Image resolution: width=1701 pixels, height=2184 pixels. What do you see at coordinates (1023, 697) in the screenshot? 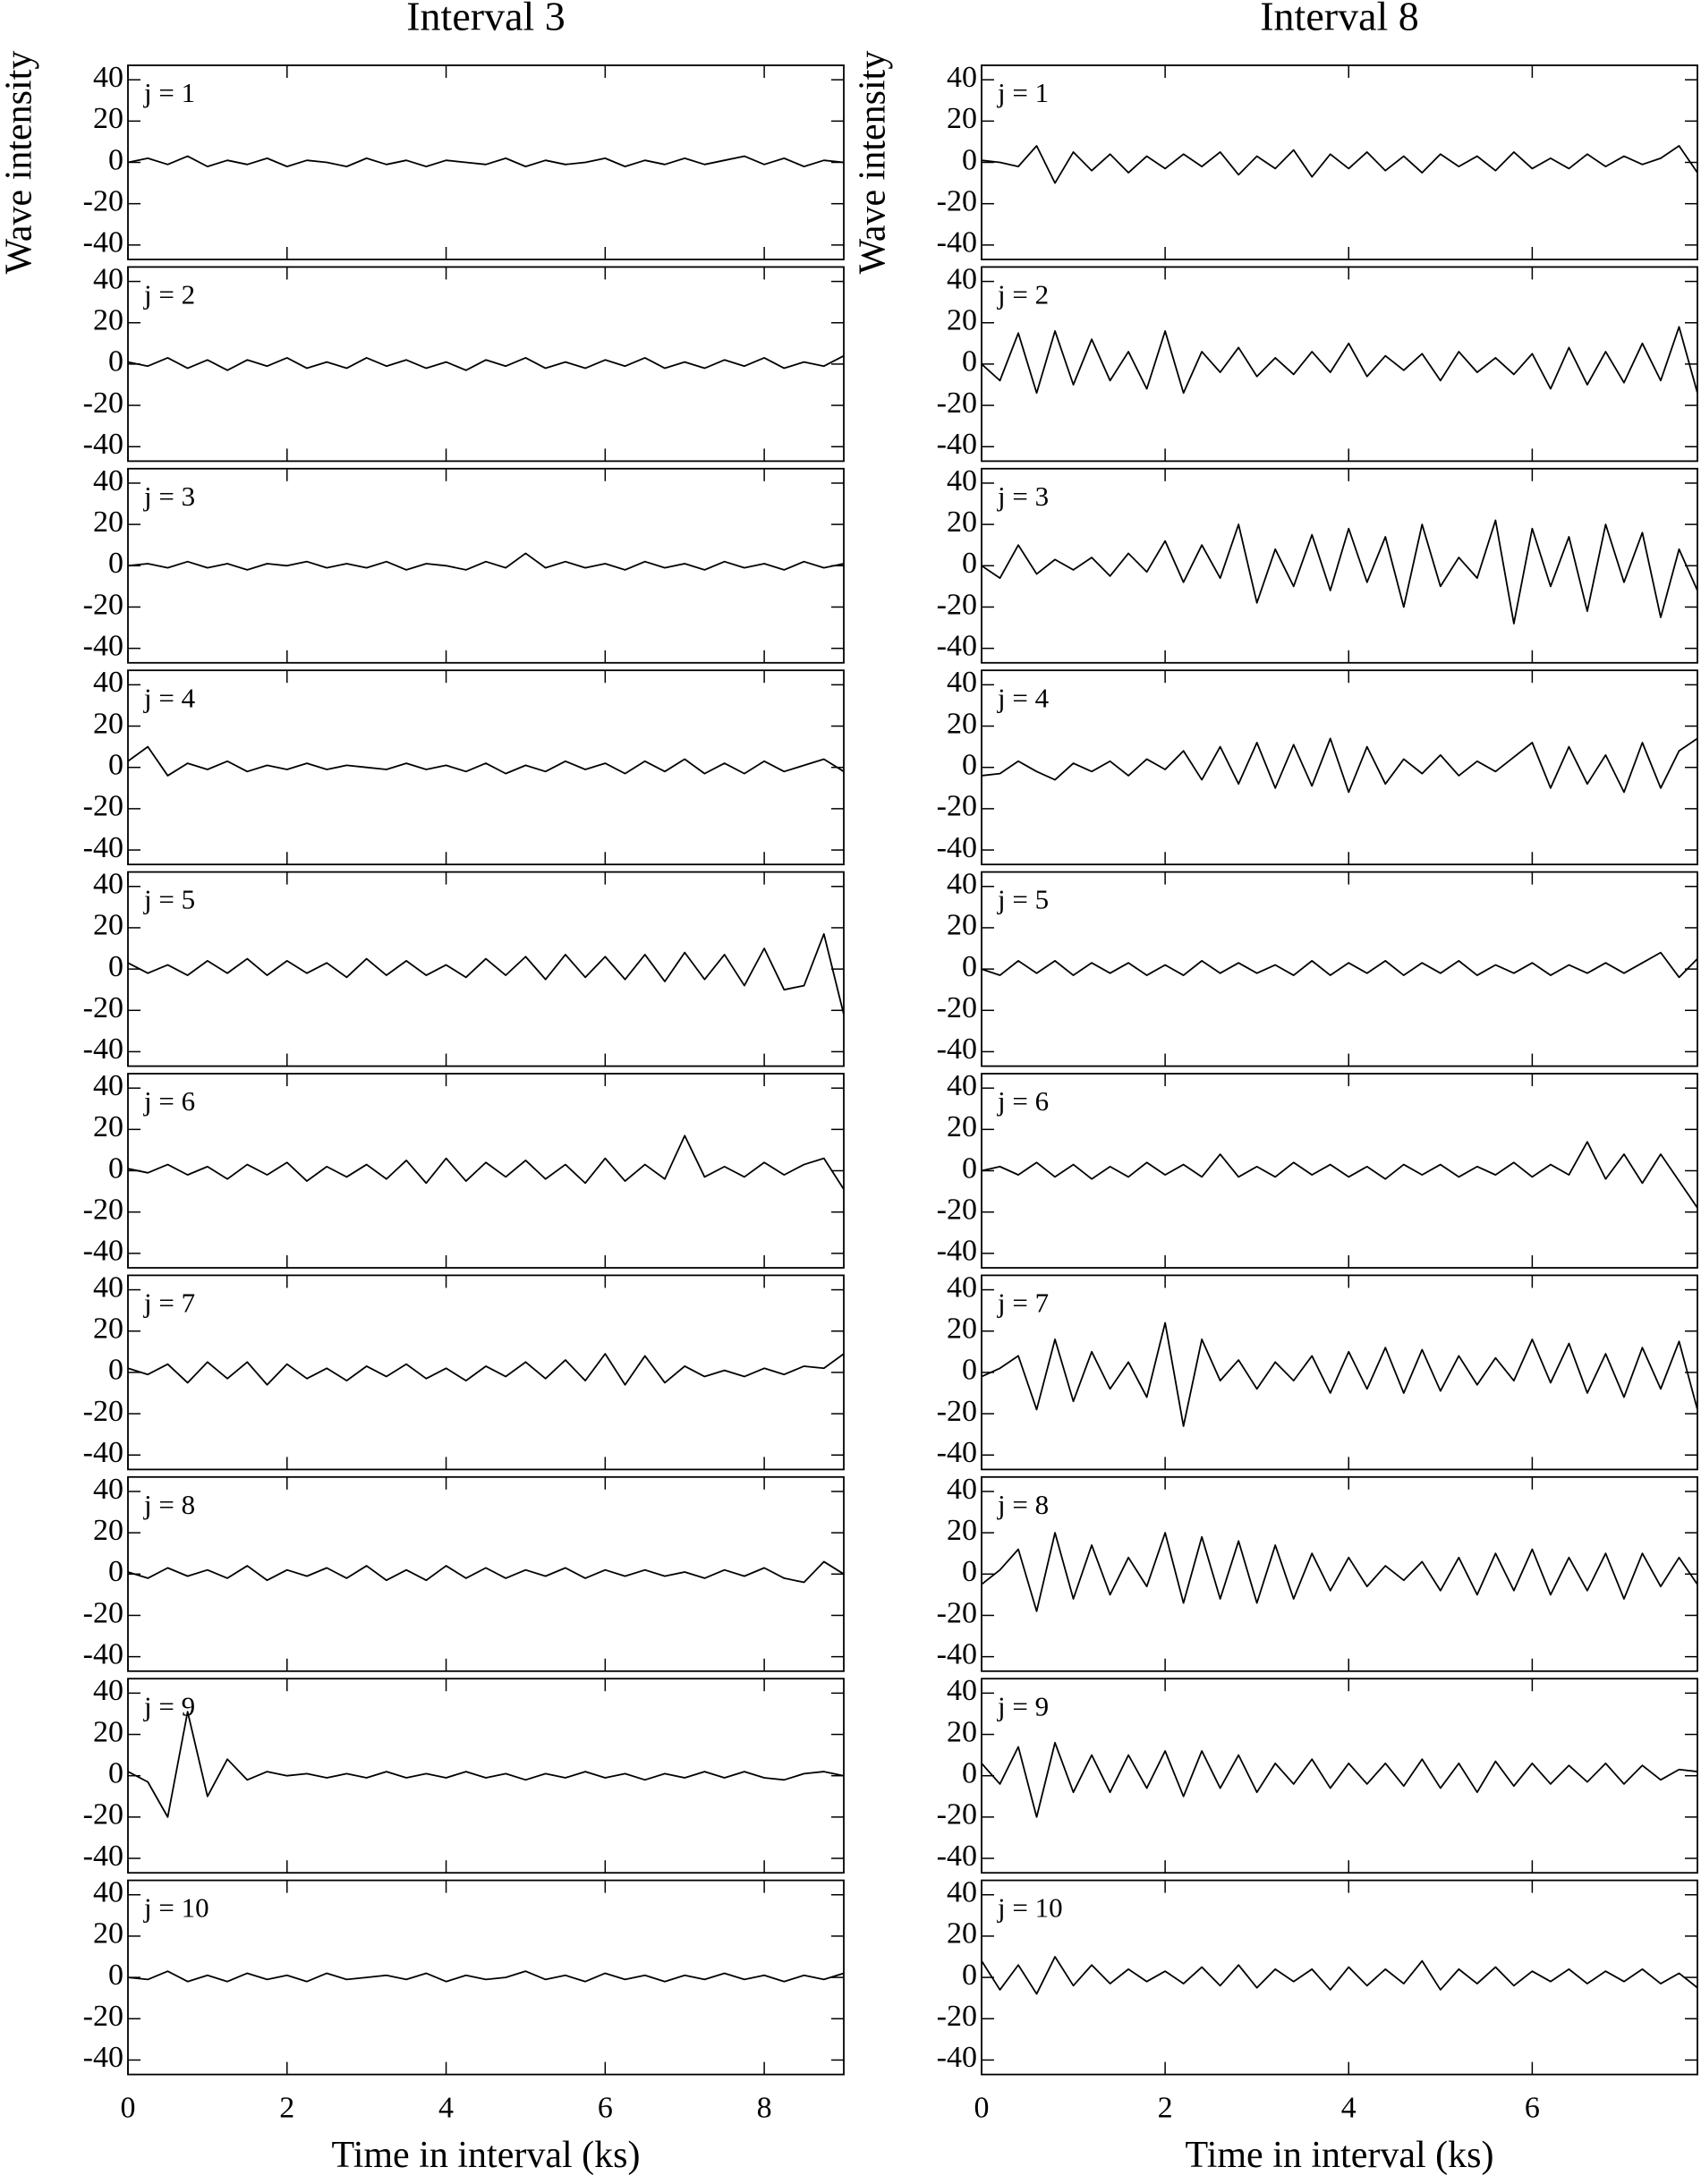
I see `panel-label: j = 4` at bounding box center [1023, 697].